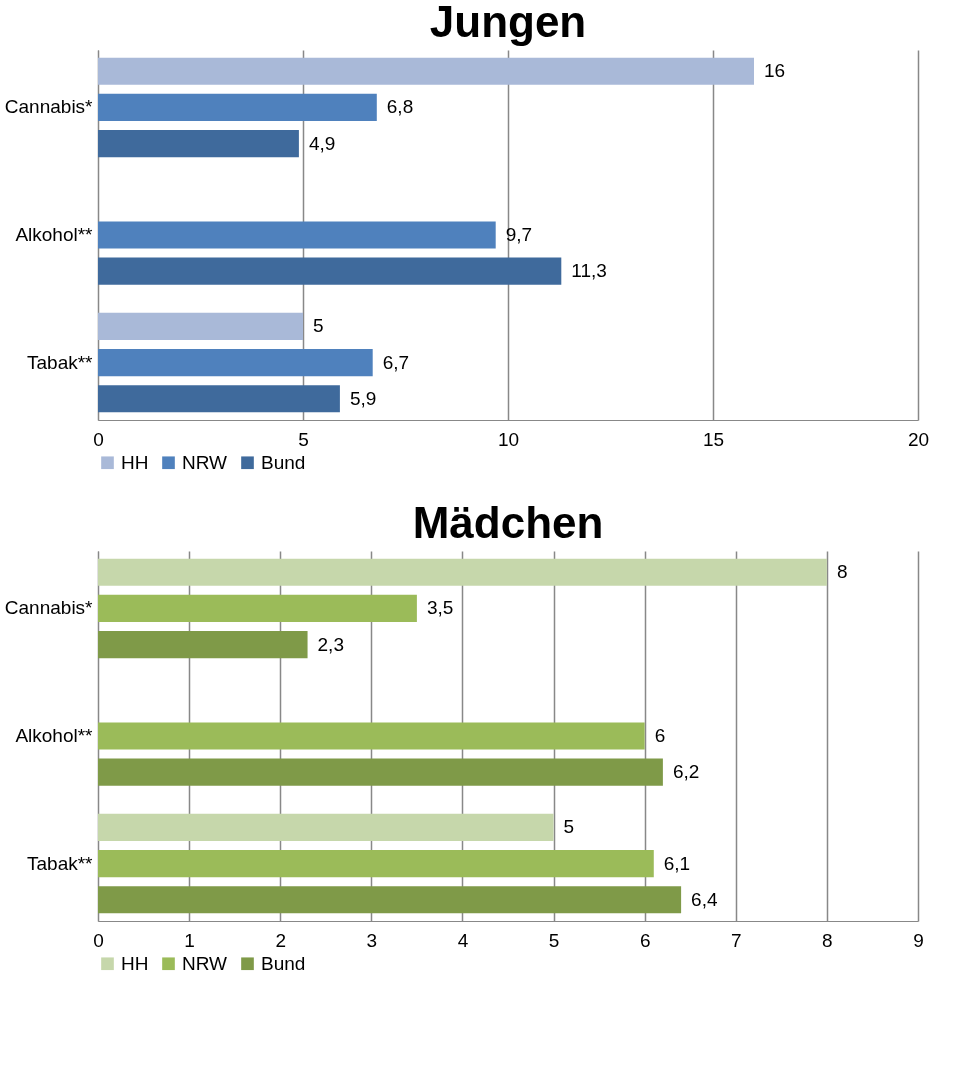 The width and height of the screenshot is (974, 1065). What do you see at coordinates (827, 940) in the screenshot?
I see `x-tick-label: 8` at bounding box center [827, 940].